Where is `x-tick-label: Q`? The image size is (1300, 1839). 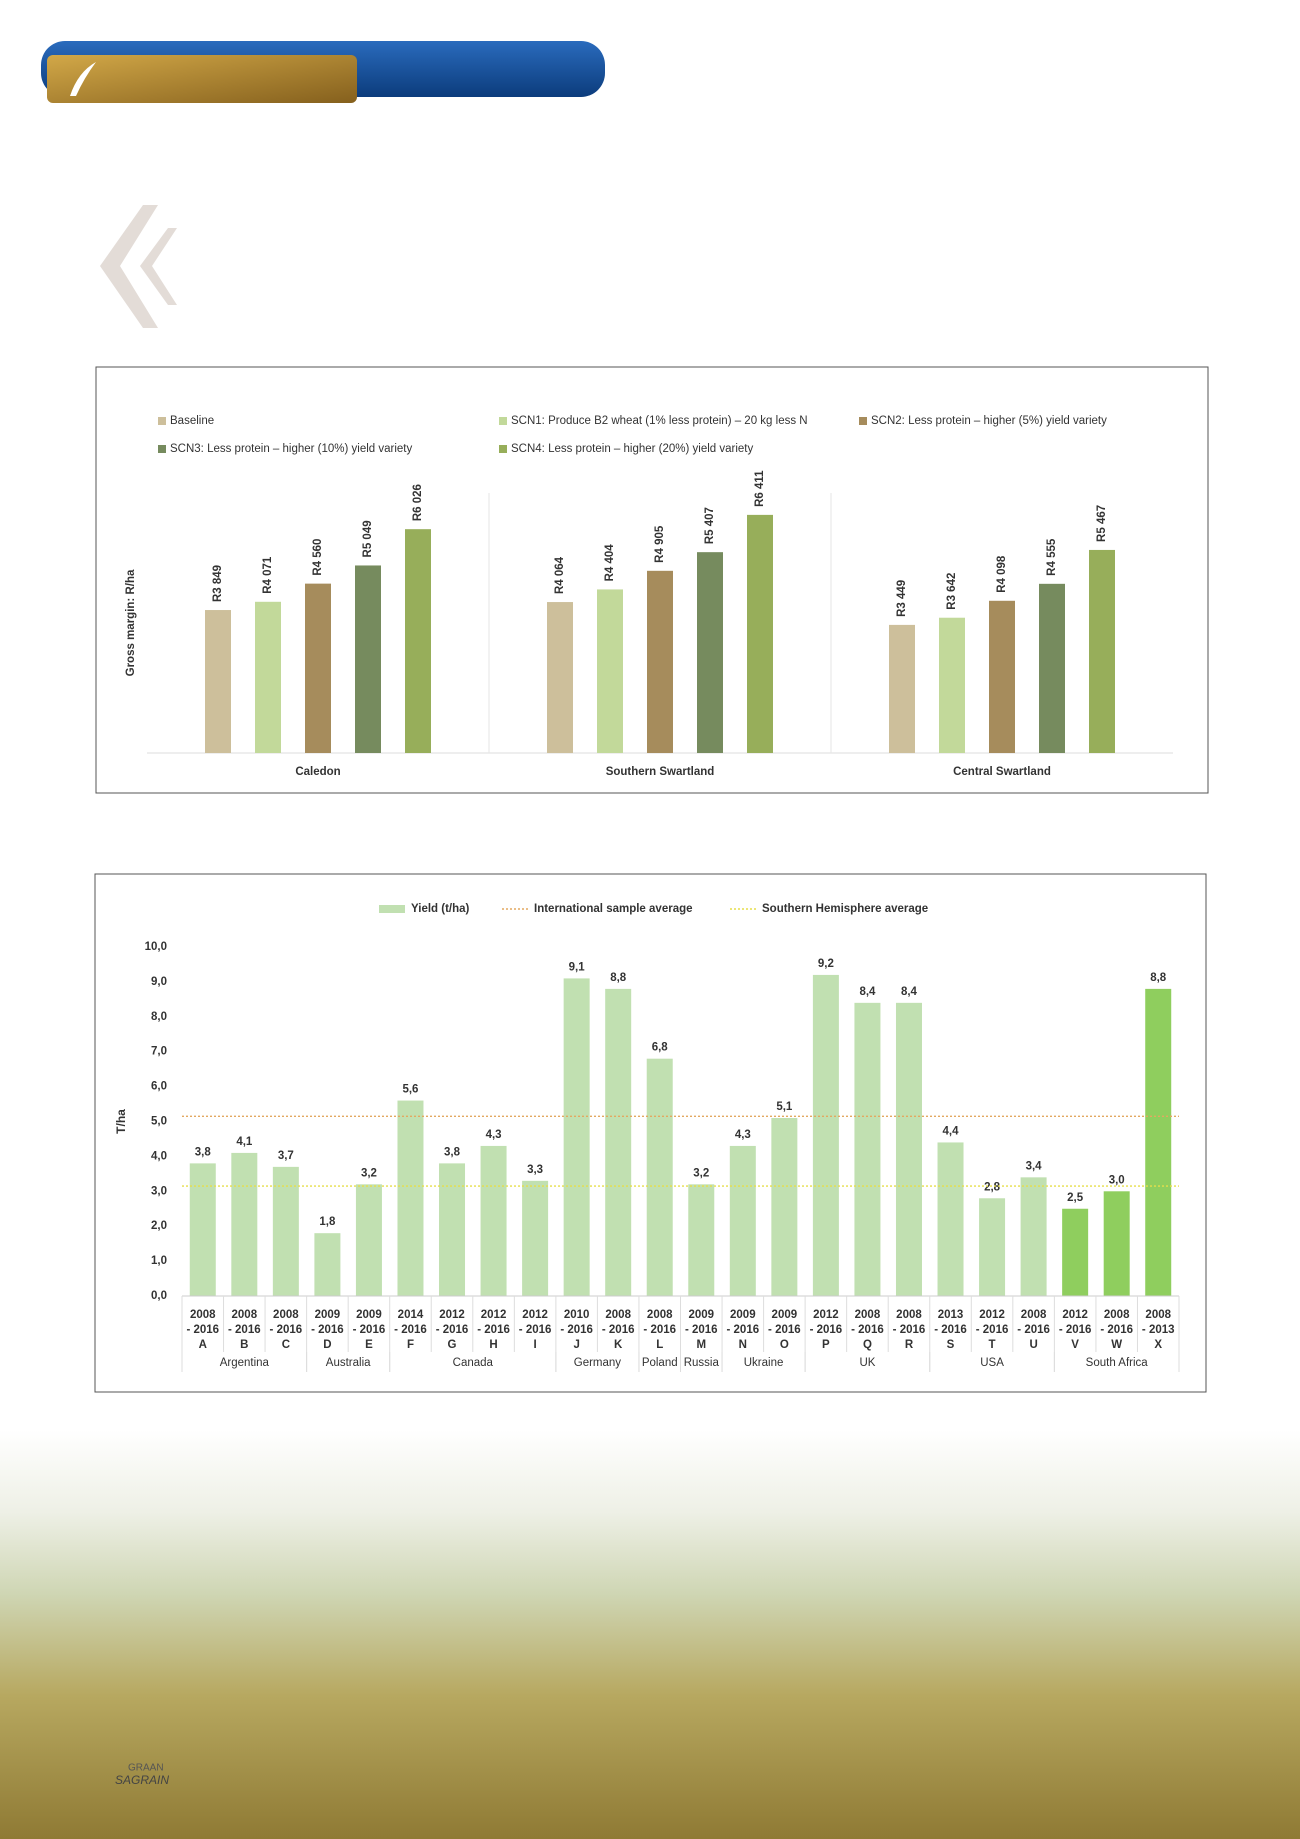
x-tick-label: Q is located at coordinates (867, 1345).